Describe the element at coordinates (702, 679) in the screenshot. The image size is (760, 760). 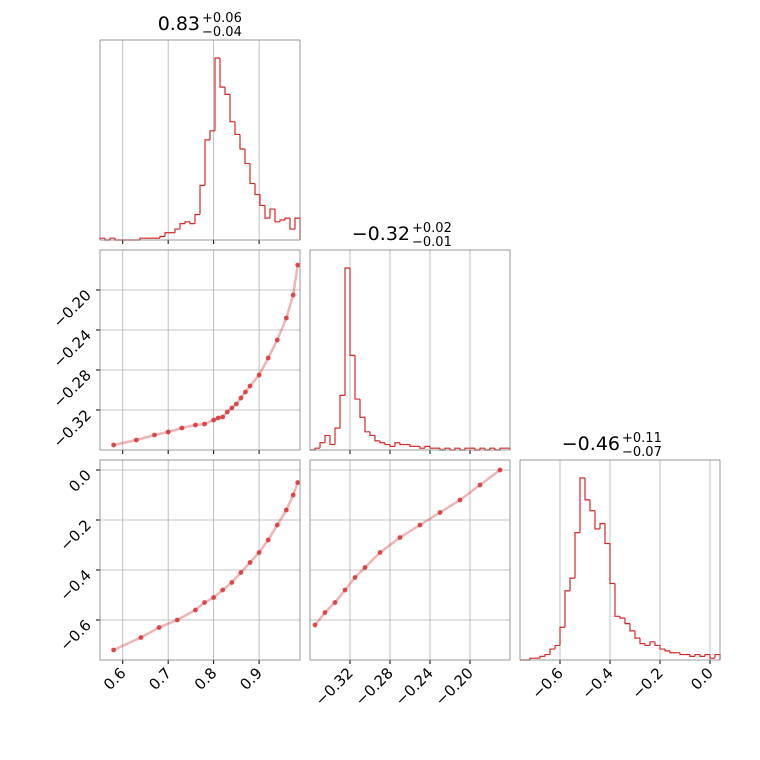
I see `x-tick-label: 0.0` at that location.